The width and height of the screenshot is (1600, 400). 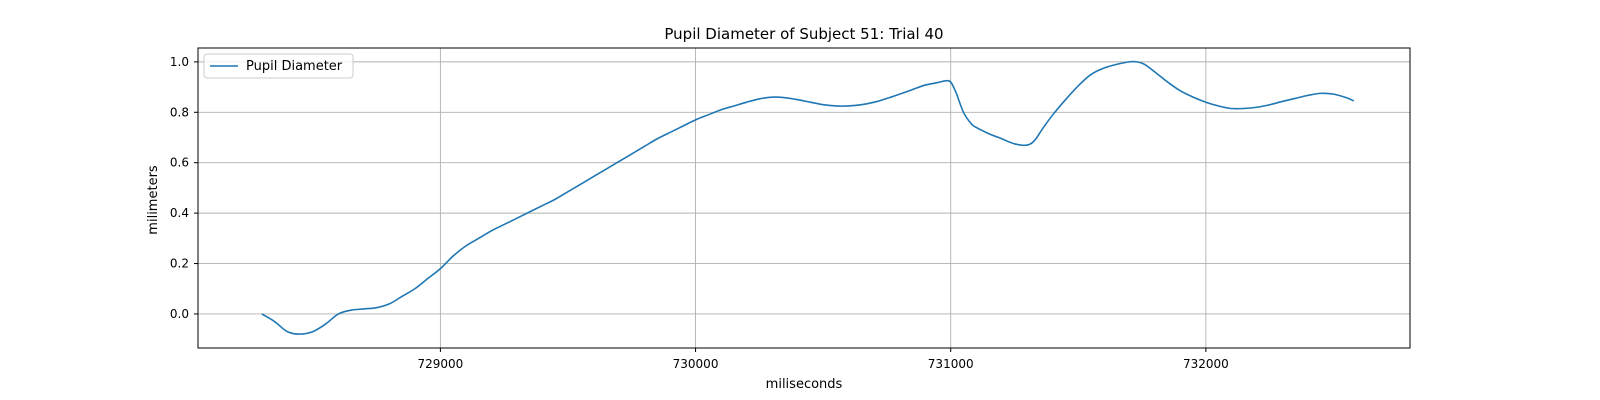 What do you see at coordinates (440, 364) in the screenshot?
I see `x-tick-label: 729000` at bounding box center [440, 364].